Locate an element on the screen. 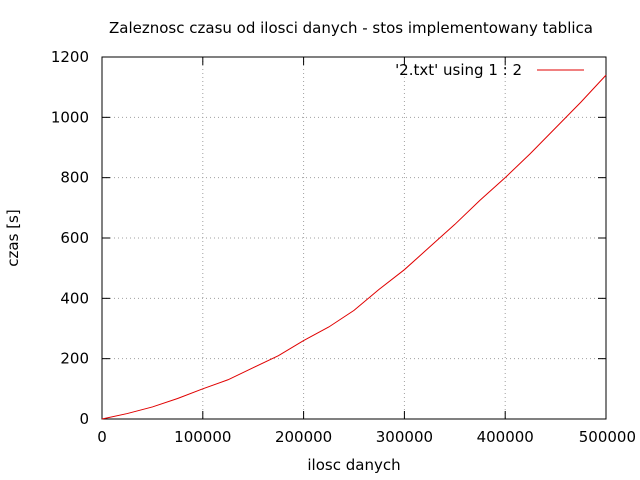  y-tick-label: 400 is located at coordinates (74, 298).